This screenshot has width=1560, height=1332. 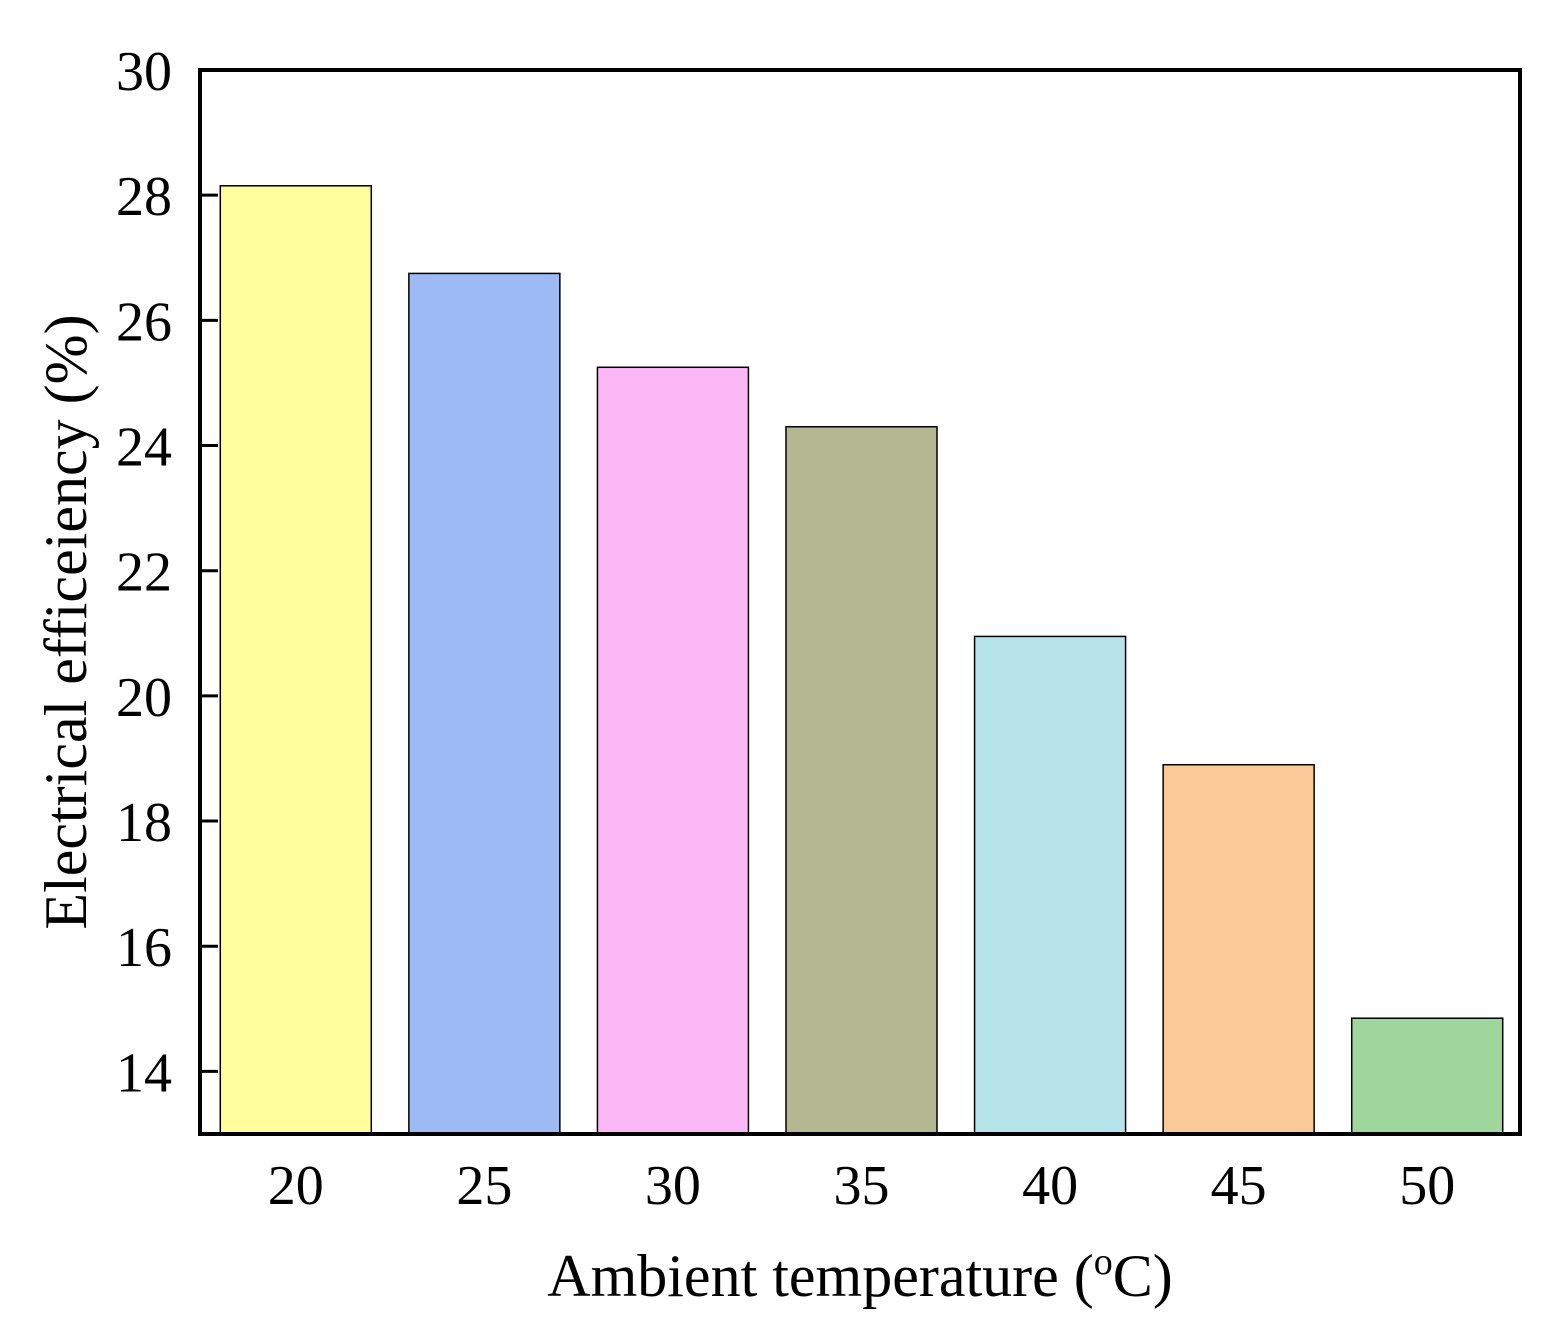 I want to click on x-tick-label-45: 45, so click(x=1239, y=1186).